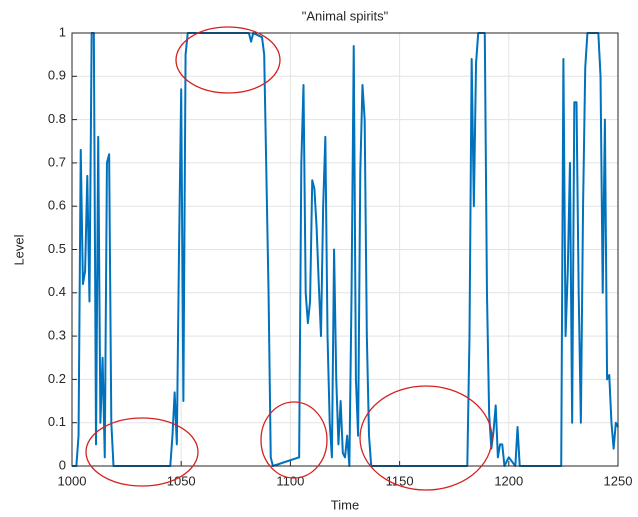  Describe the element at coordinates (62, 31) in the screenshot. I see `y-tick-label: 1` at that location.